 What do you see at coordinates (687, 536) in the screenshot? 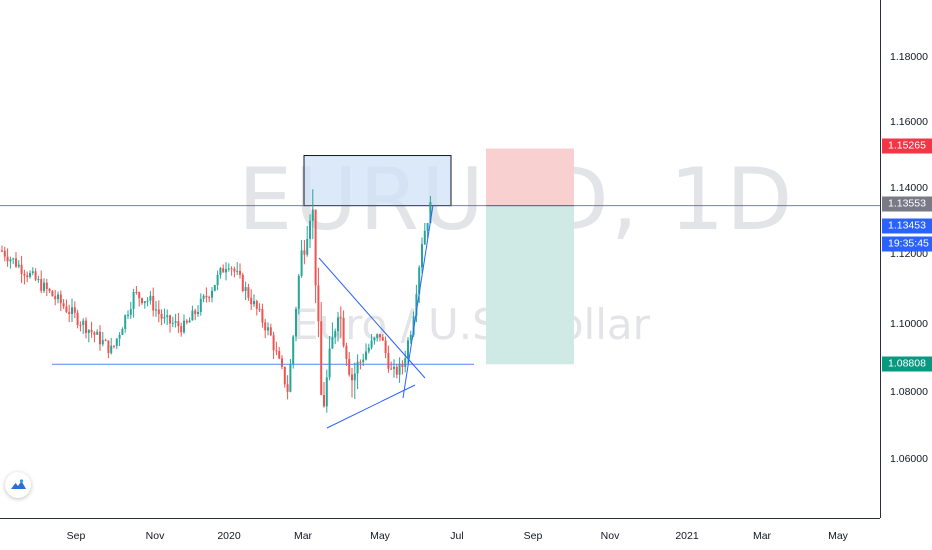
I see `time-tick: 2021` at bounding box center [687, 536].